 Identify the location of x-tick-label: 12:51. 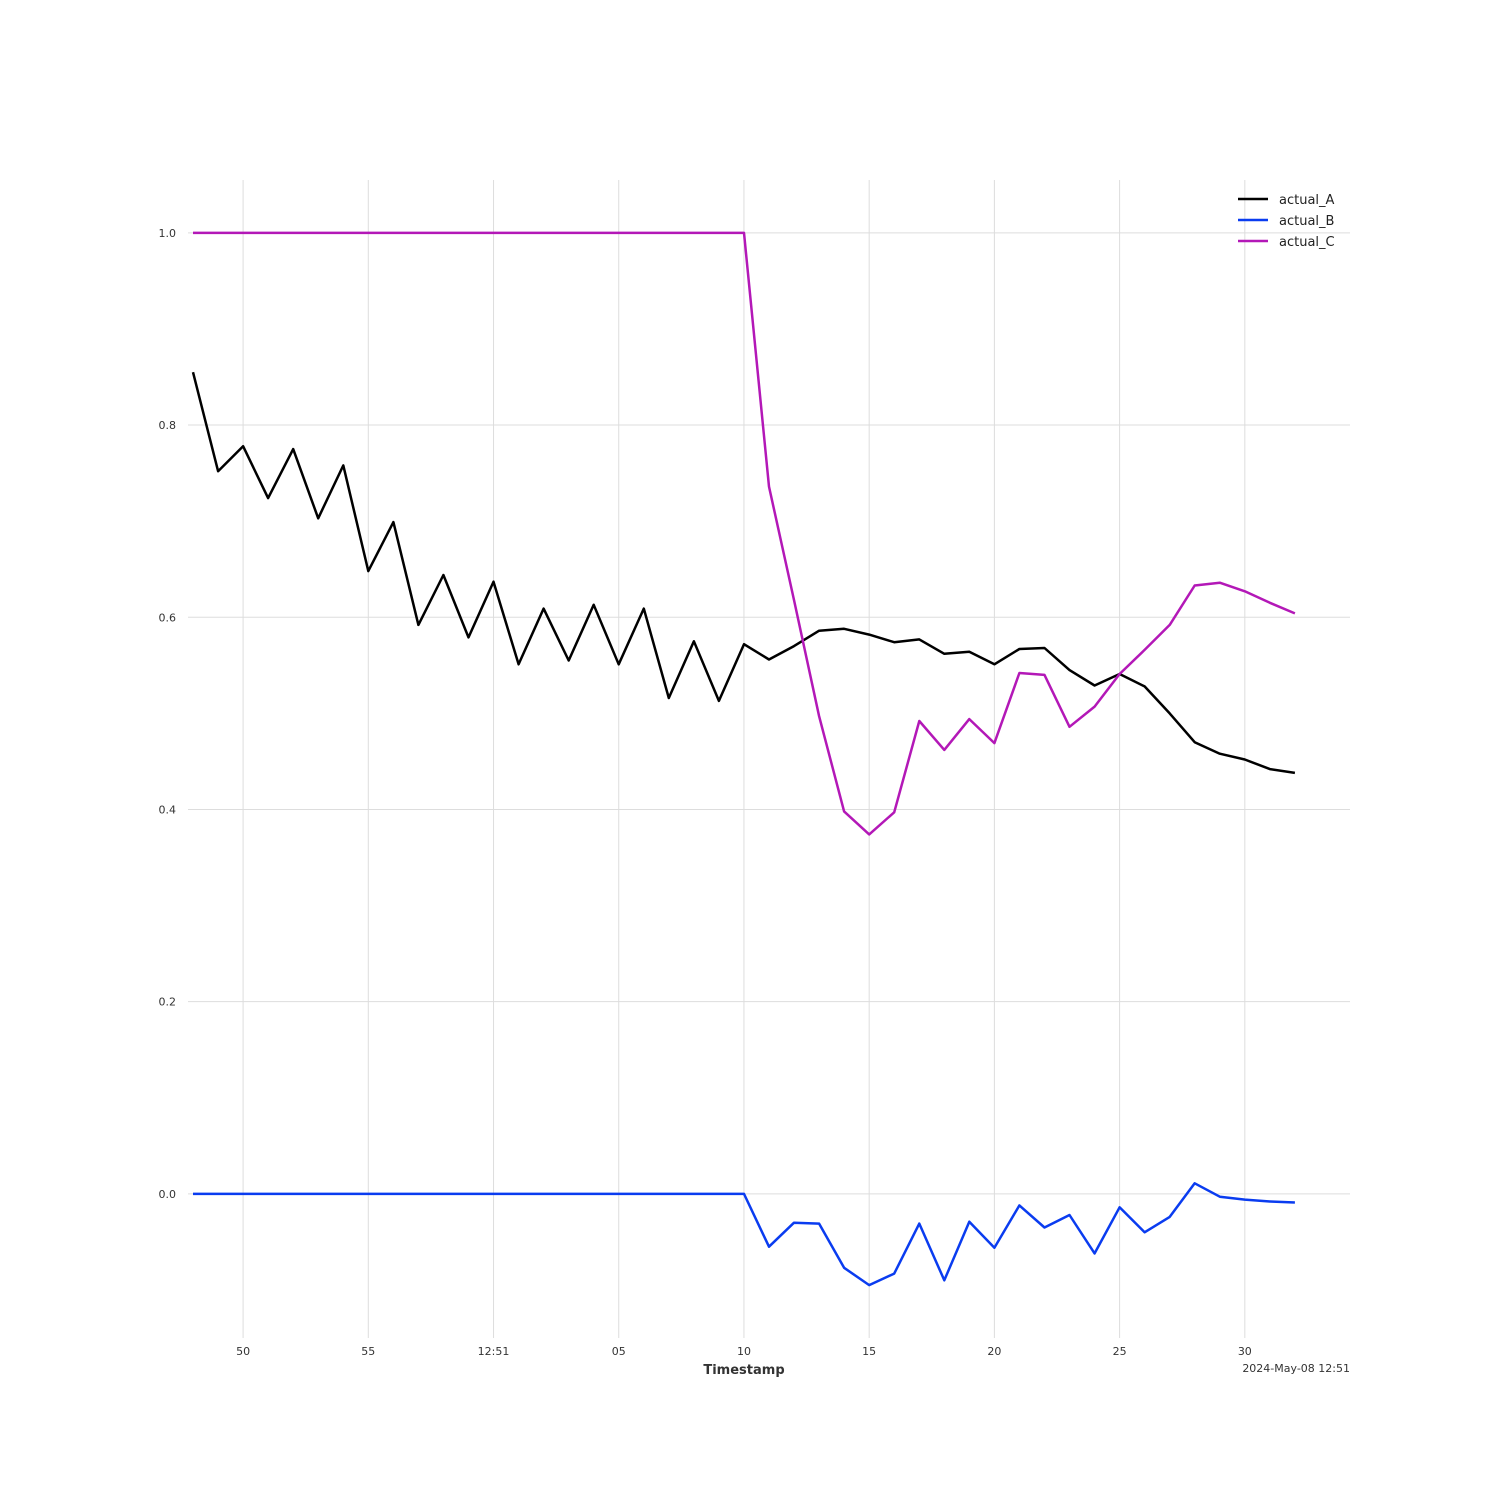
(494, 1351).